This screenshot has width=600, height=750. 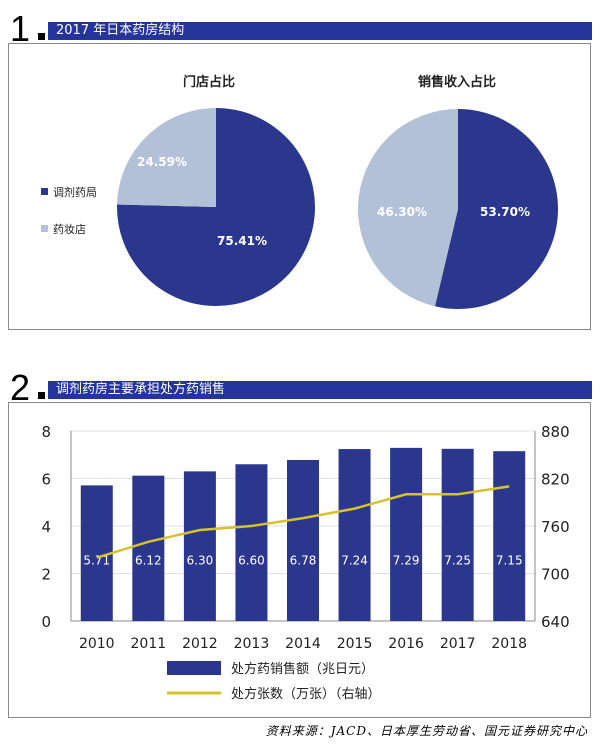 What do you see at coordinates (426, 731) in the screenshot?
I see `source-note: 资料来源：JACD、日本厚生劳动省、国元证券研究中心` at bounding box center [426, 731].